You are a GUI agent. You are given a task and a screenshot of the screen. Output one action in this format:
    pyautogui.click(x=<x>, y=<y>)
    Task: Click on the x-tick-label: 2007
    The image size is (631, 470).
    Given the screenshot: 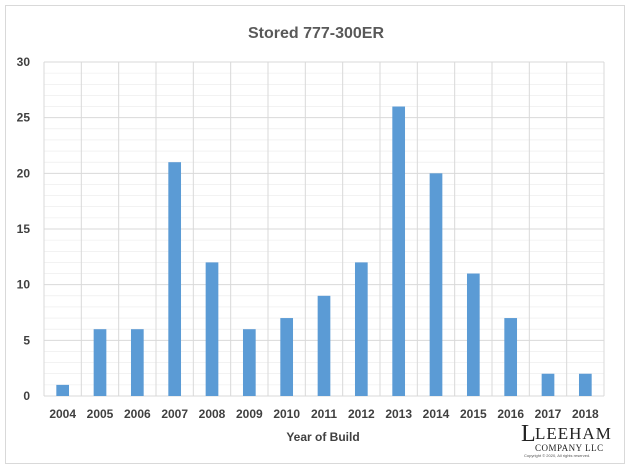 What is the action you would take?
    pyautogui.click(x=174, y=414)
    